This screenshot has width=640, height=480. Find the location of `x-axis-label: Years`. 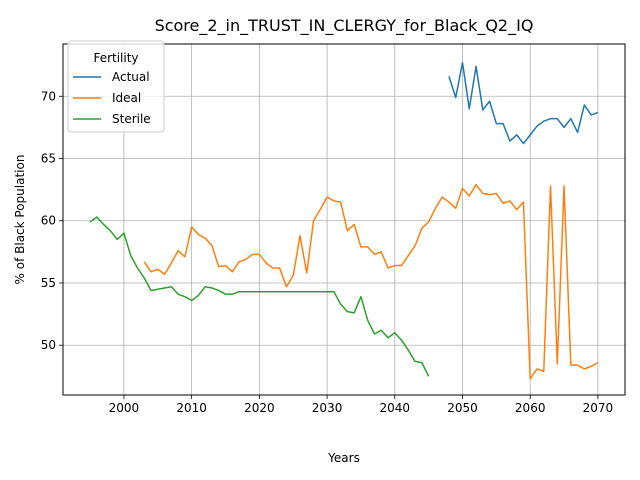

x-axis-label: Years is located at coordinates (343, 458).